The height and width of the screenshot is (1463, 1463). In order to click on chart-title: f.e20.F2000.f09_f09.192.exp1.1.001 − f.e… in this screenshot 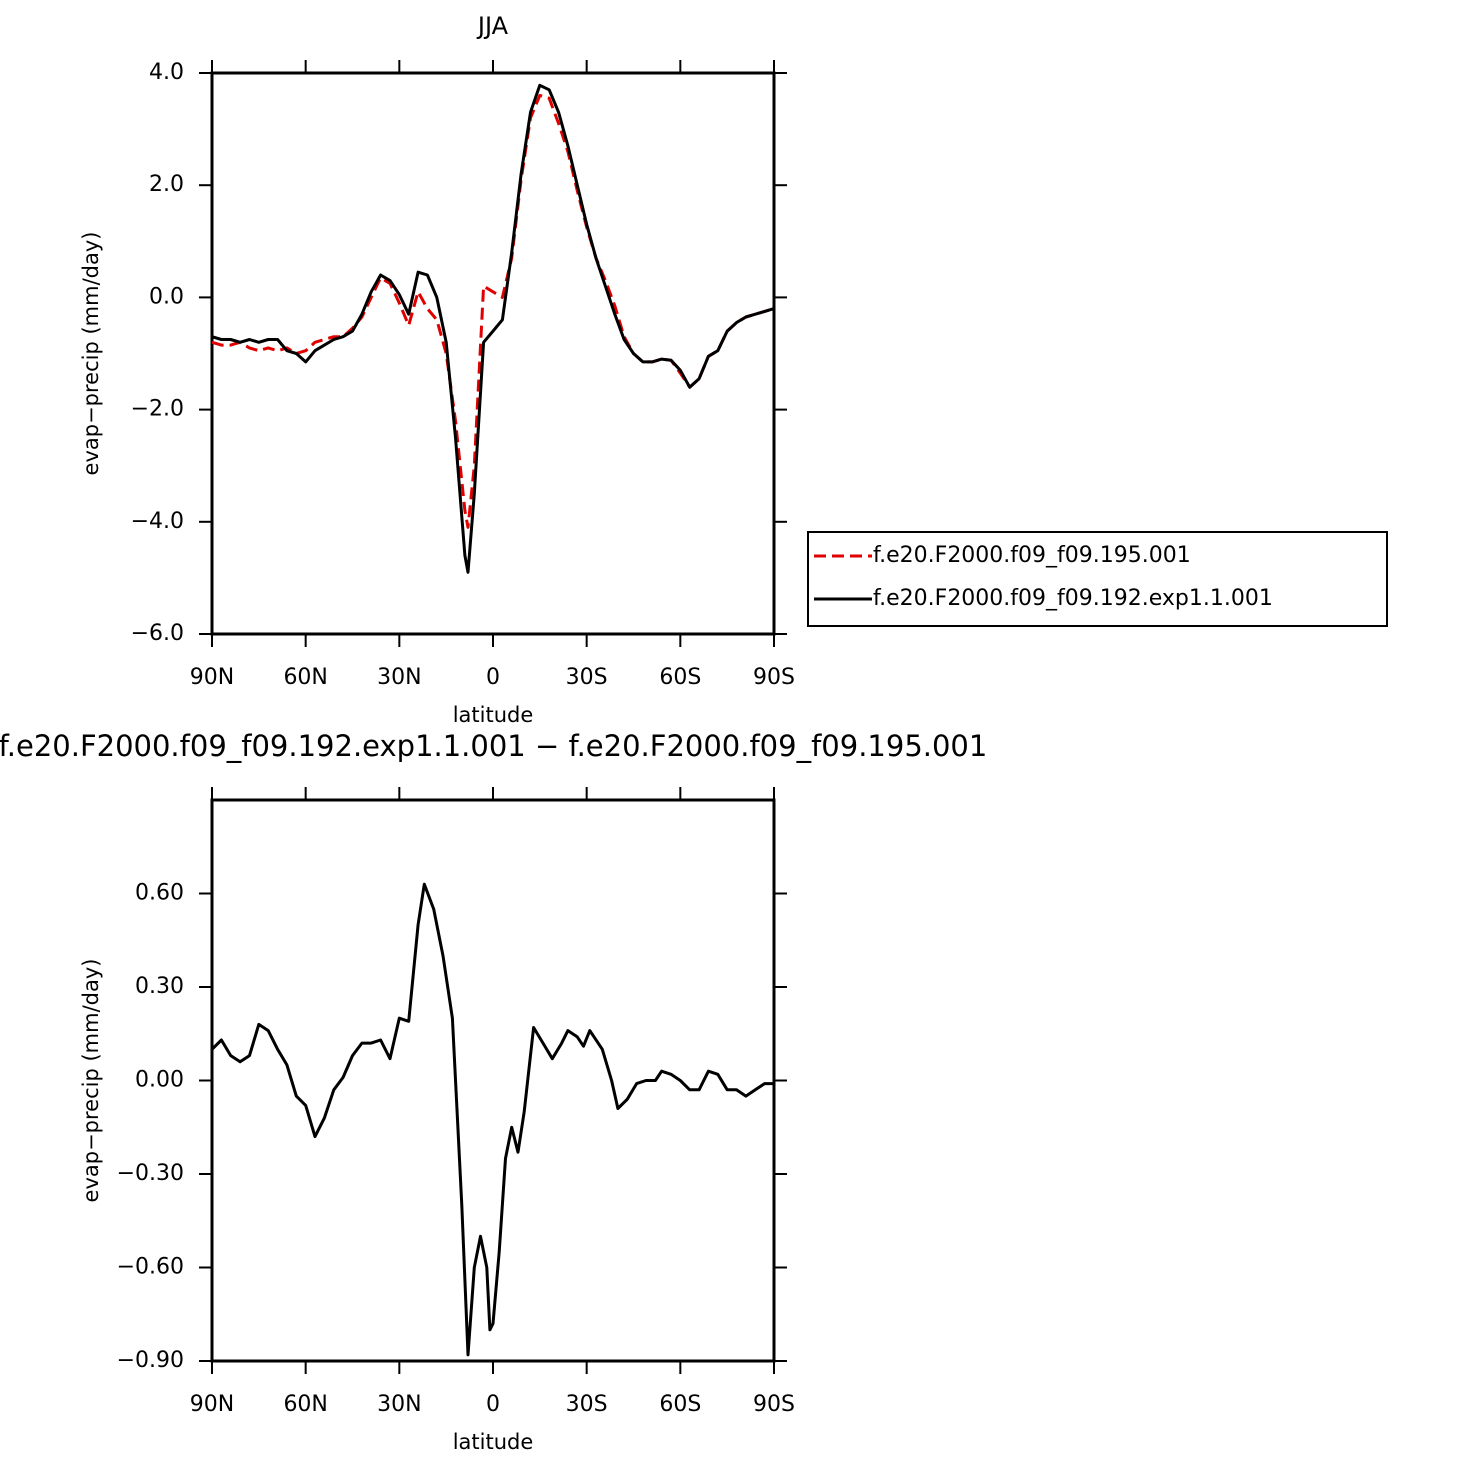, I will do `click(493, 746)`.